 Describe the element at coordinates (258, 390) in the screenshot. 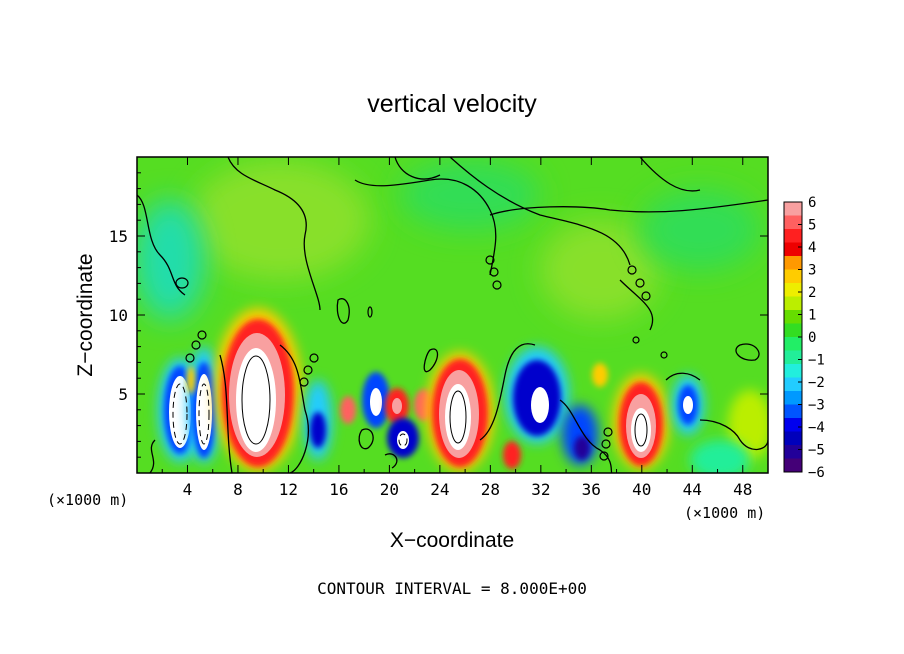

I see `cell-updraft-x9` at that location.